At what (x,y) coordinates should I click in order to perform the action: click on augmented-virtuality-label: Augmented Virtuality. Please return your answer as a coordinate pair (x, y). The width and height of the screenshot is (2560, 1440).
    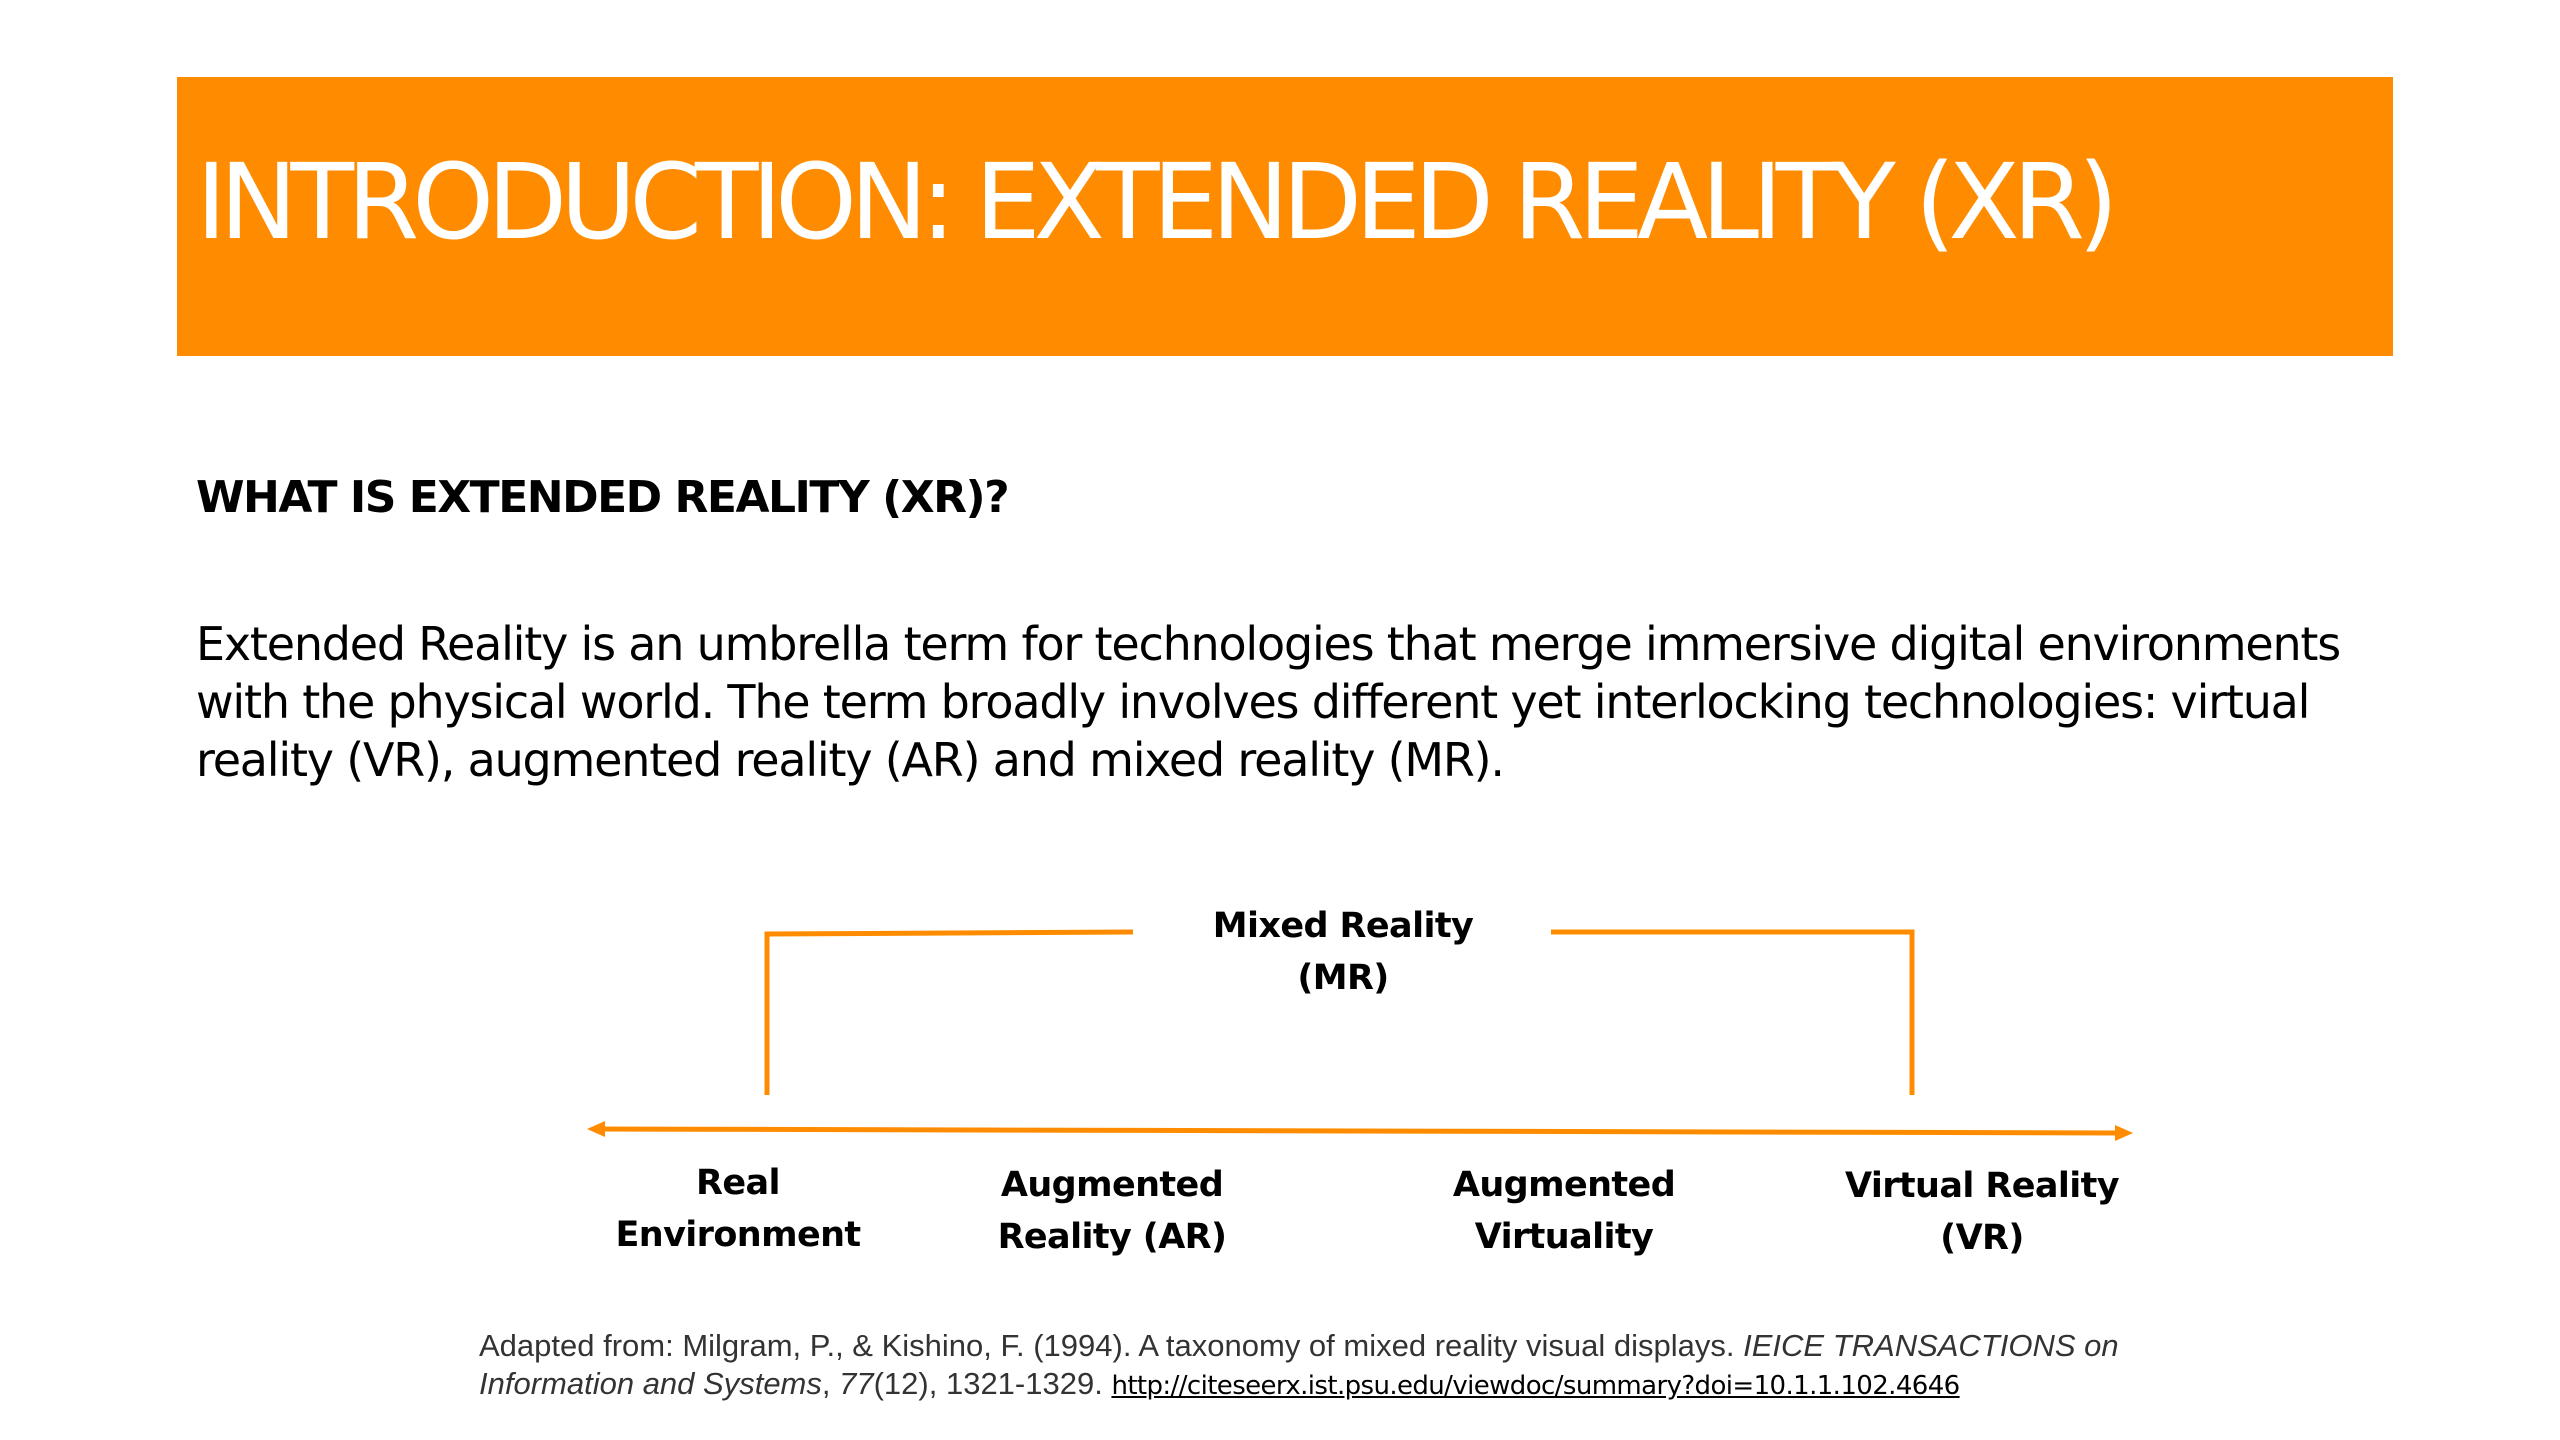
    Looking at the image, I should click on (1564, 1211).